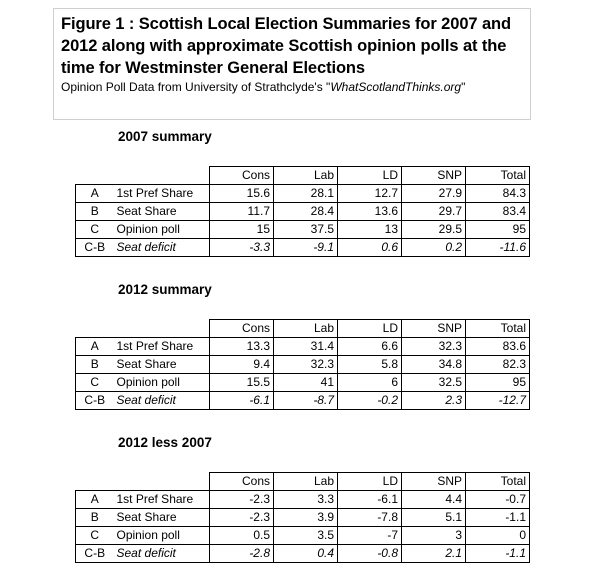 This screenshot has width=600, height=574. Describe the element at coordinates (369, 247) in the screenshot. I see `table-cell: 0.6` at that location.